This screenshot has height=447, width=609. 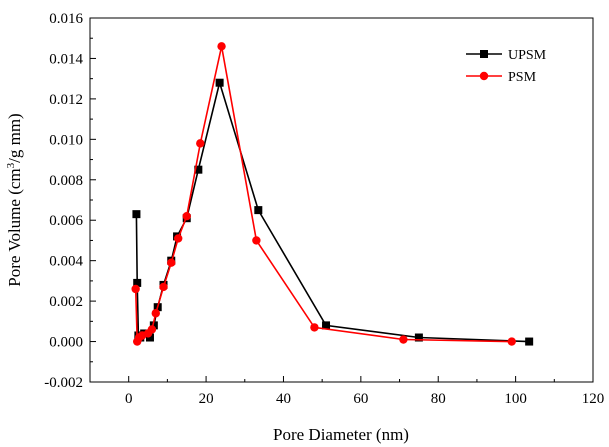 I want to click on y-tick-label: 0.008, so click(x=66, y=181).